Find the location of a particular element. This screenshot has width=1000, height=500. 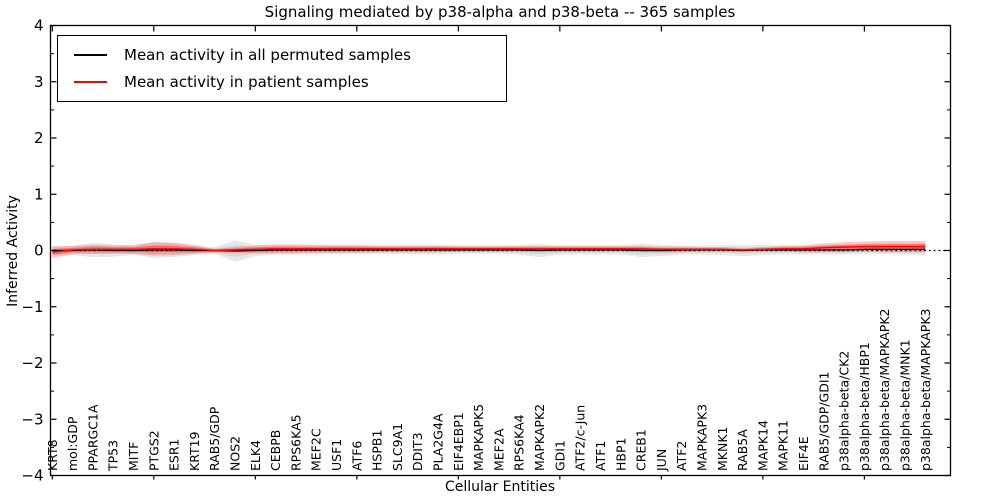

x-tick-label: KRT19 is located at coordinates (194, 451).